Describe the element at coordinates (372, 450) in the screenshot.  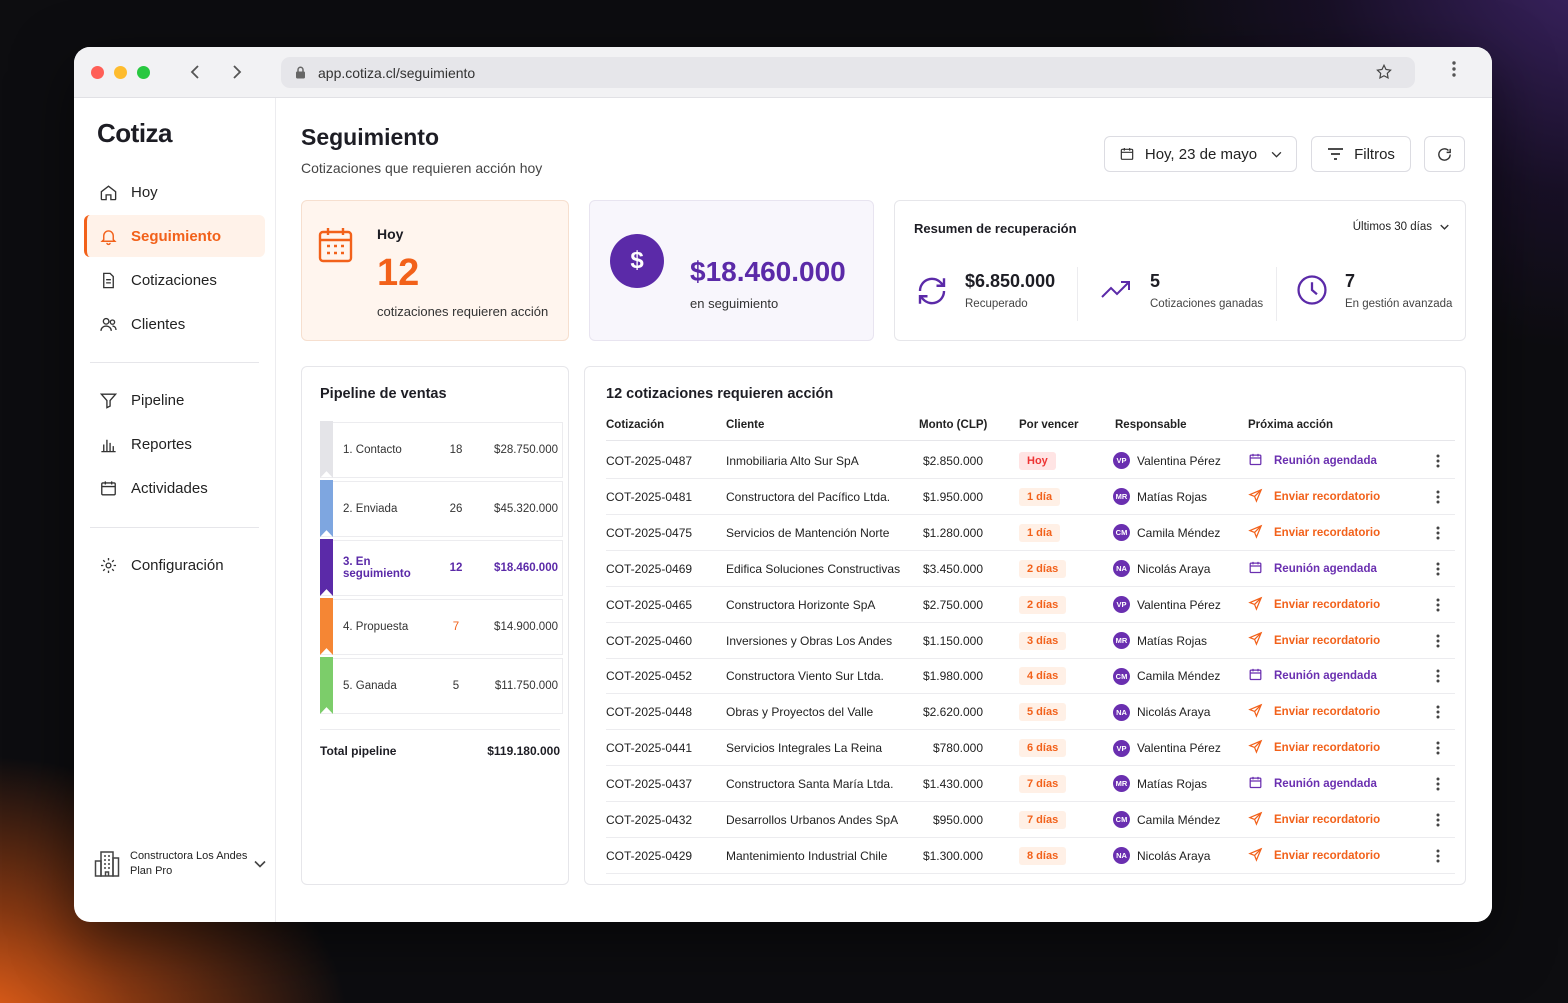
I see `stage-name: 1. Contacto` at that location.